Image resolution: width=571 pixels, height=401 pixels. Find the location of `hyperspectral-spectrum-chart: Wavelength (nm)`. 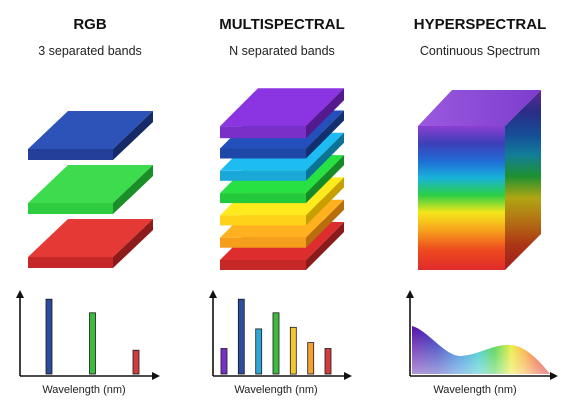

hyperspectral-spectrum-chart: Wavelength (nm) is located at coordinates (482, 343).